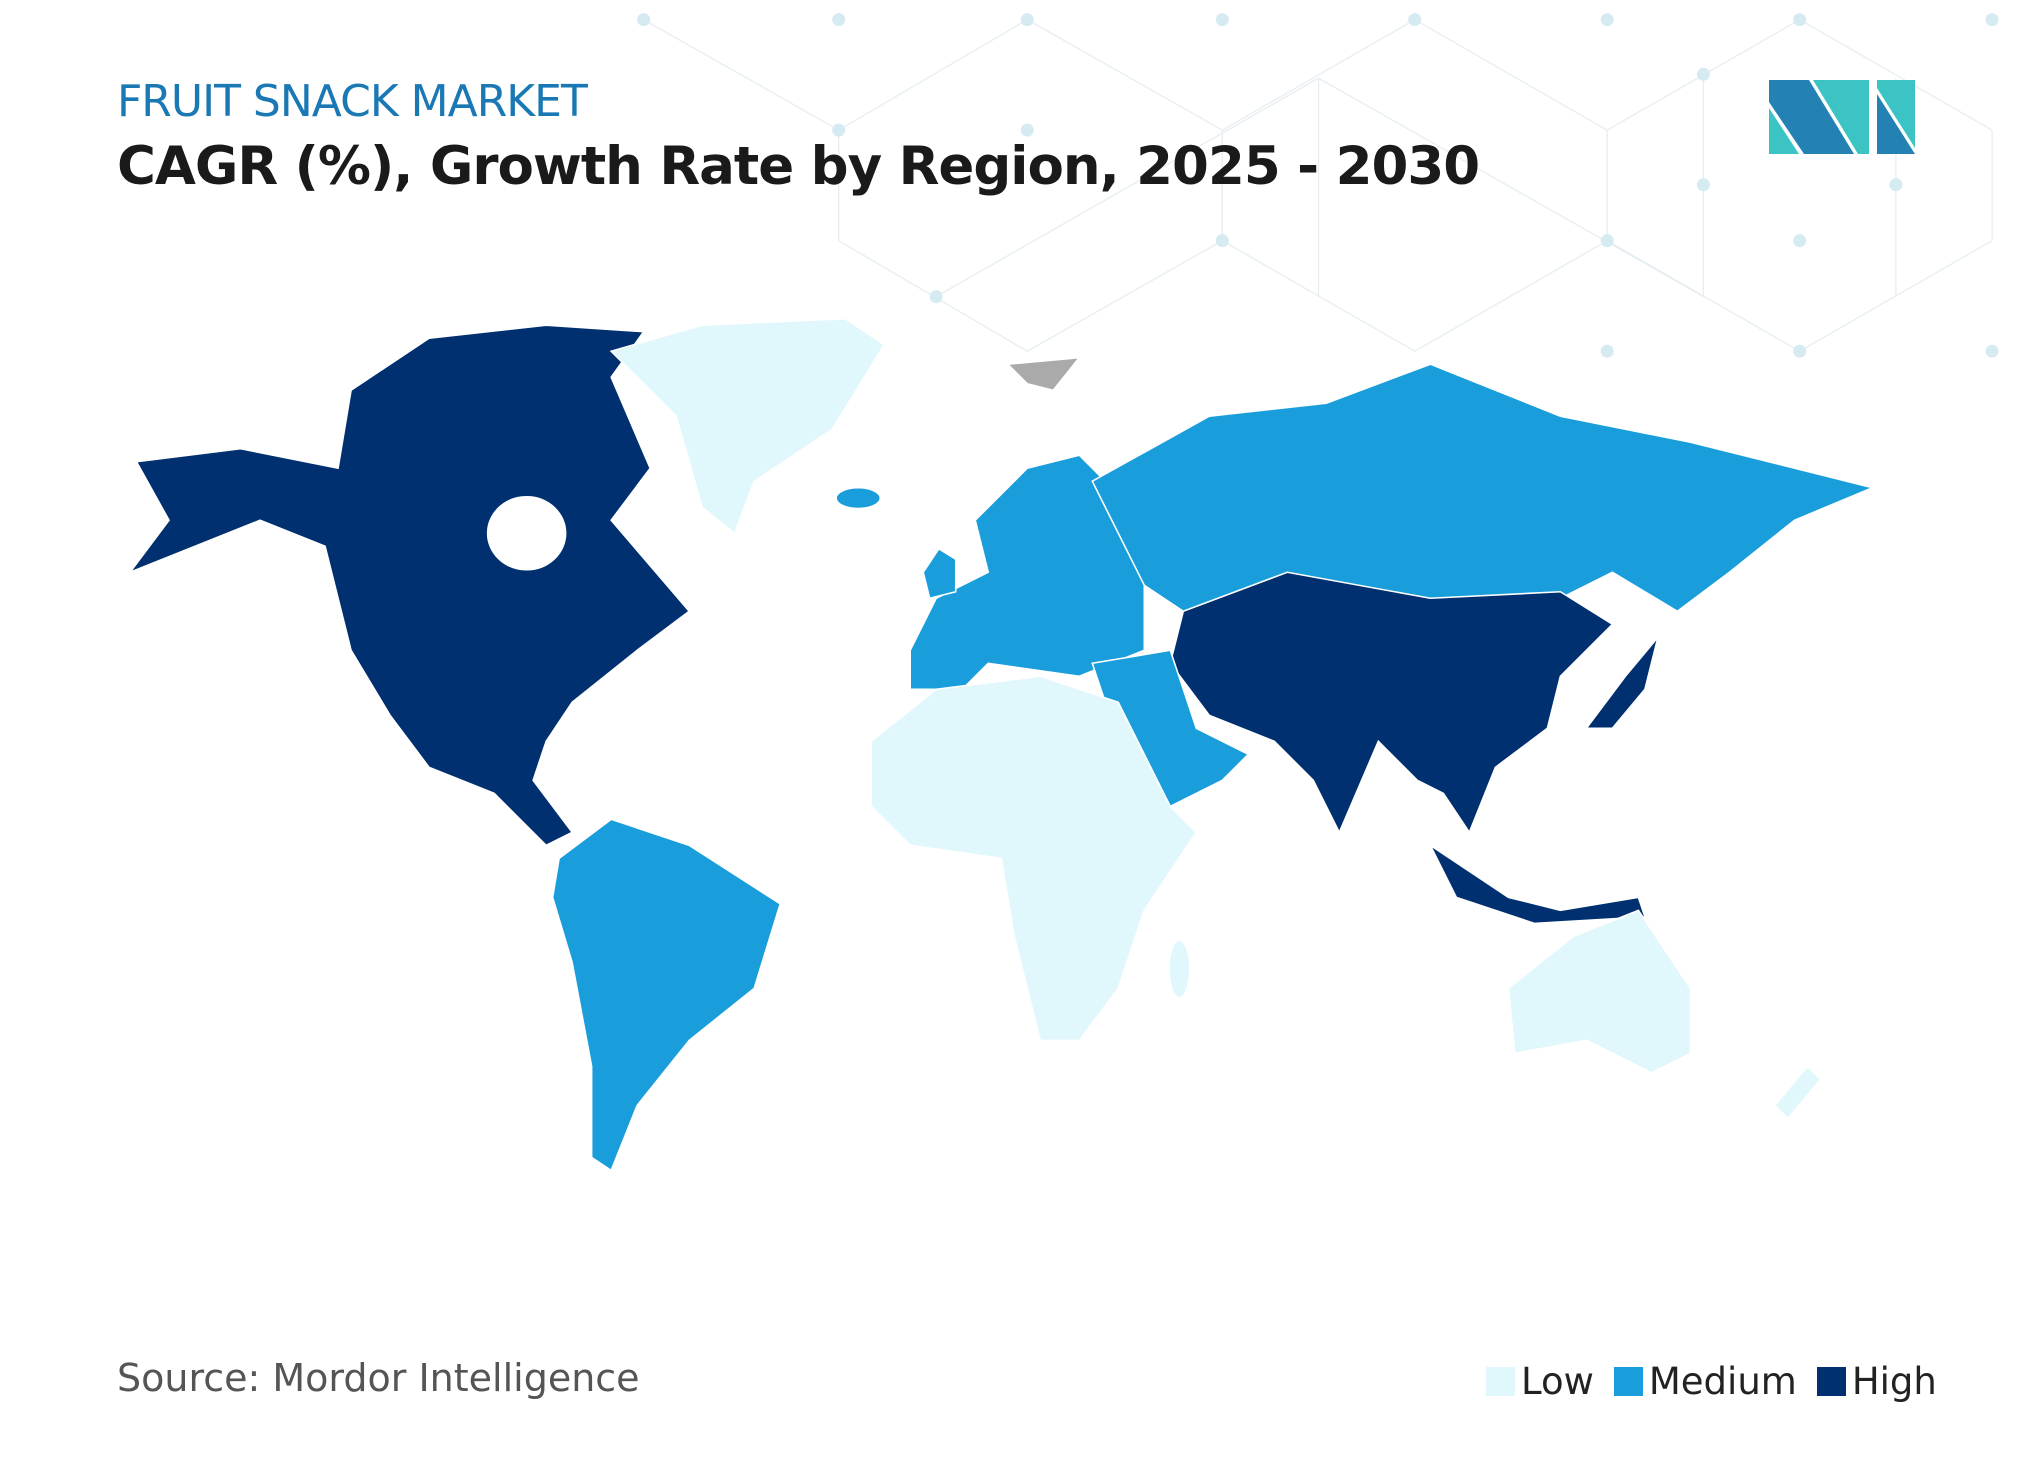 The width and height of the screenshot is (2035, 1480). I want to click on legend-item-high: High, so click(1876, 1381).